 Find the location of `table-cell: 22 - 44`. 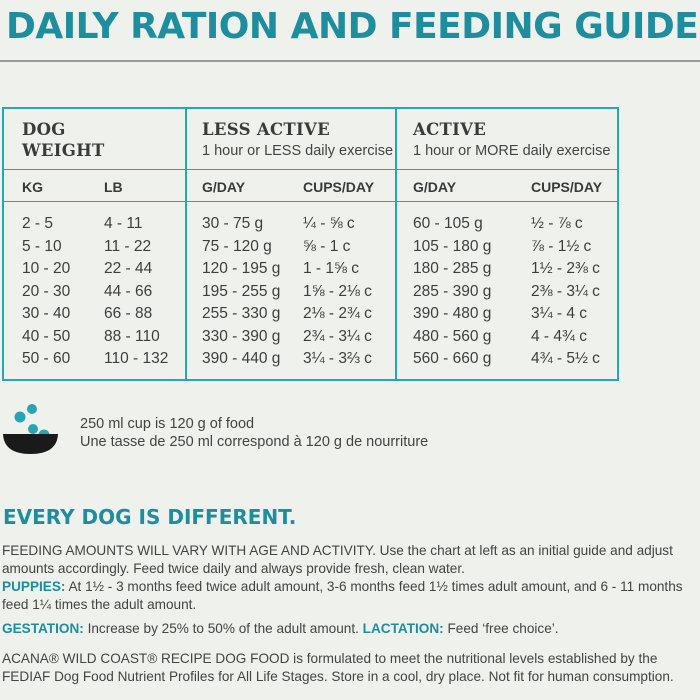

table-cell: 22 - 44 is located at coordinates (128, 268).